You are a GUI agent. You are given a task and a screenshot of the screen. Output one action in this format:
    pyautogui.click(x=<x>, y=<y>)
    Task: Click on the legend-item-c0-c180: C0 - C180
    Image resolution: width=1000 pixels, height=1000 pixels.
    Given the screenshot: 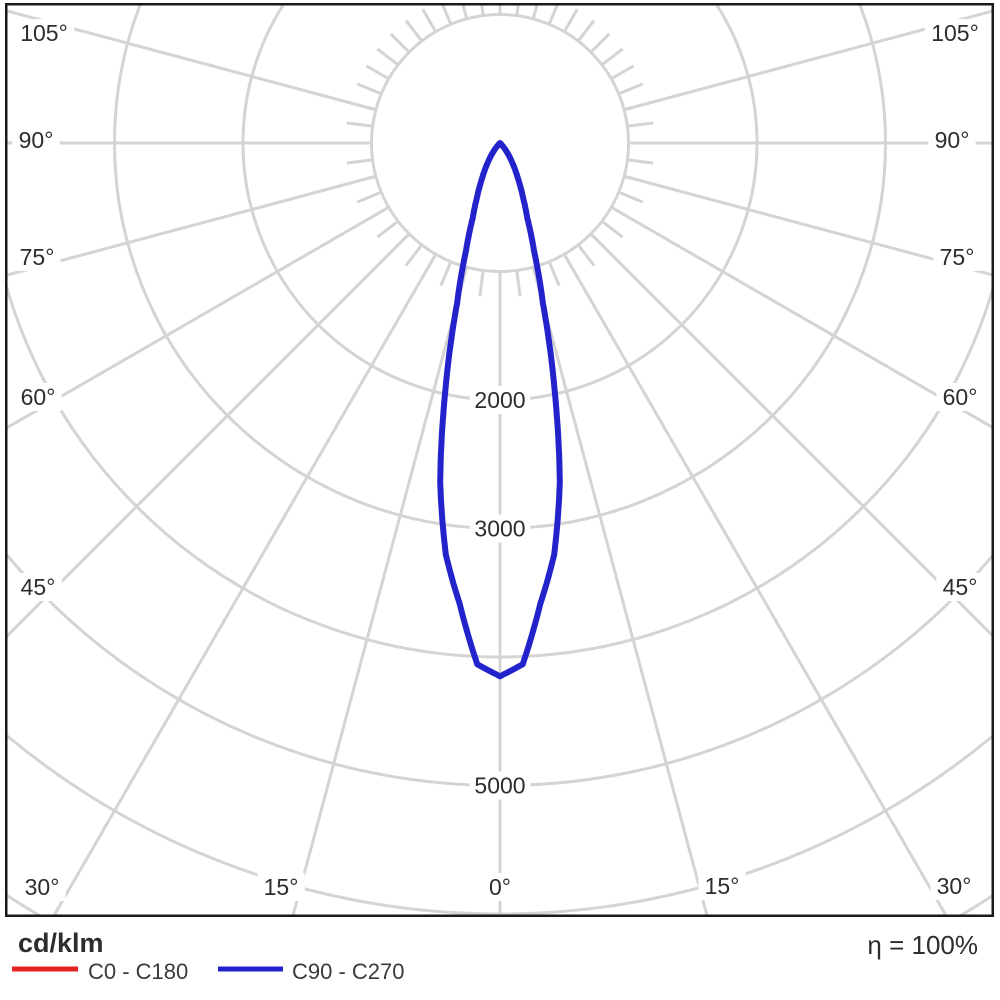 What is the action you would take?
    pyautogui.click(x=100, y=971)
    